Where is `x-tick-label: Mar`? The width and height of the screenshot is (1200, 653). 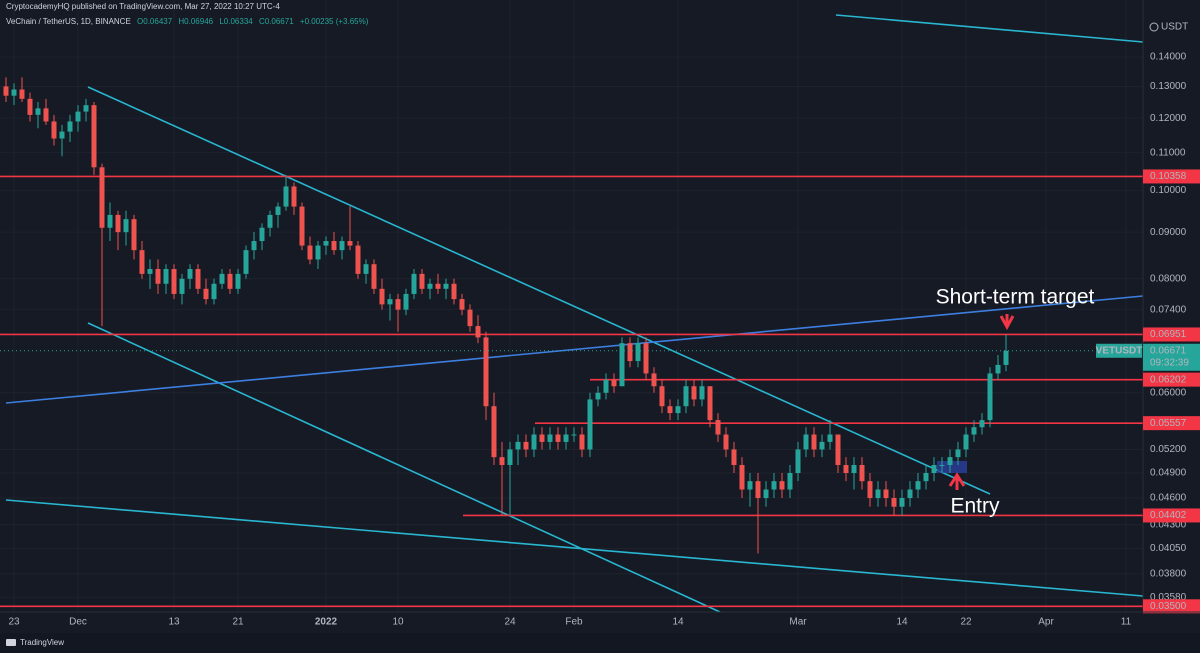 x-tick-label: Mar is located at coordinates (798, 622).